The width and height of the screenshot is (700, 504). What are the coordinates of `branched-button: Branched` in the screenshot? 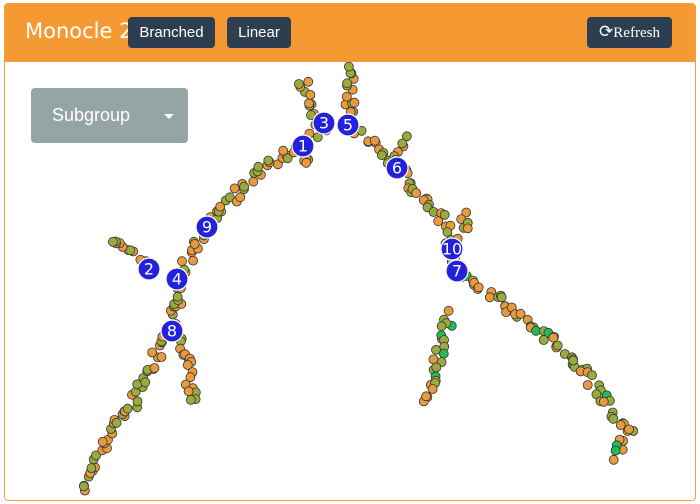 It's located at (171, 32).